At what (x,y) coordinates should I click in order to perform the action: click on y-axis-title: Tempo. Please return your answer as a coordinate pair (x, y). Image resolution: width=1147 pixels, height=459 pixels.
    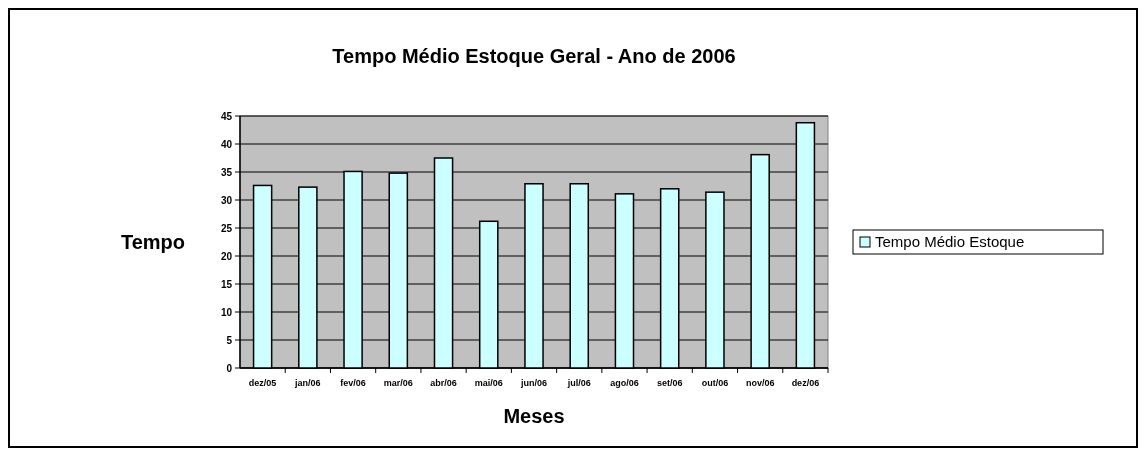
    Looking at the image, I should click on (152, 242).